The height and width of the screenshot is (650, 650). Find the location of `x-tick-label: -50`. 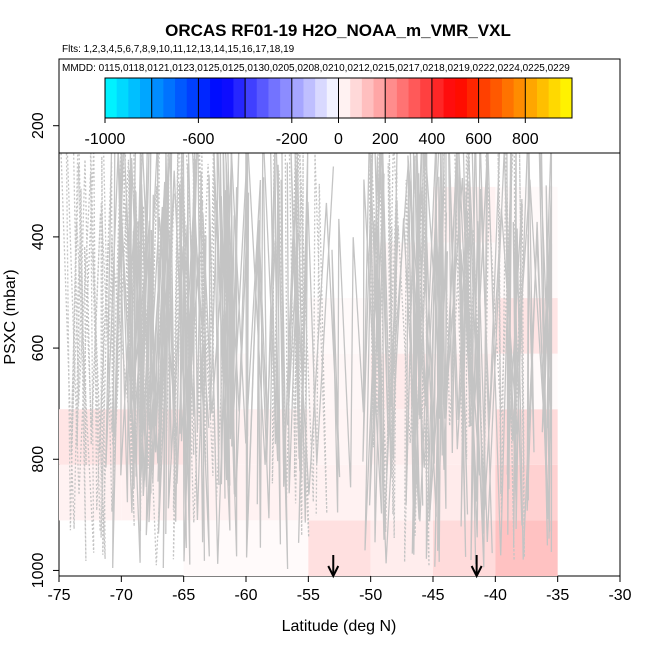

x-tick-label: -50 is located at coordinates (370, 595).